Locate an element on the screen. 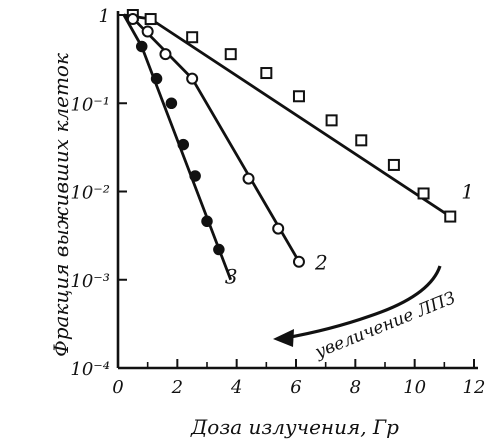  annotation-arrow is located at coordinates (363, 302).